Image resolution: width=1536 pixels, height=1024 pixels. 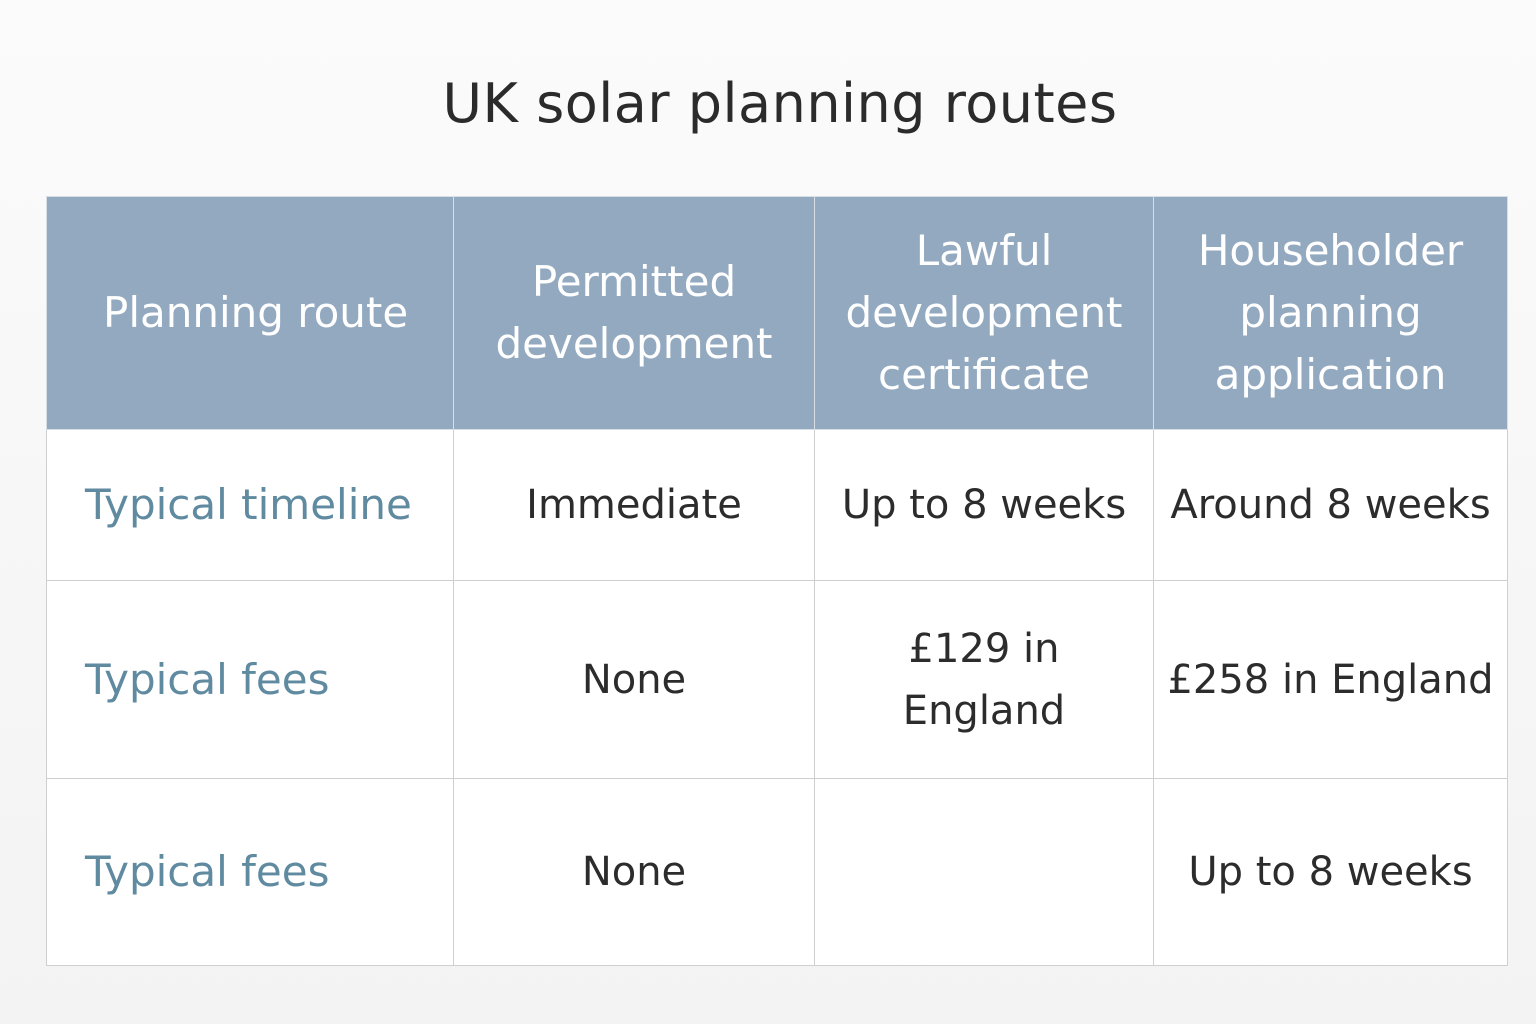 I want to click on table-cell: £258 in England, so click(x=1330, y=679).